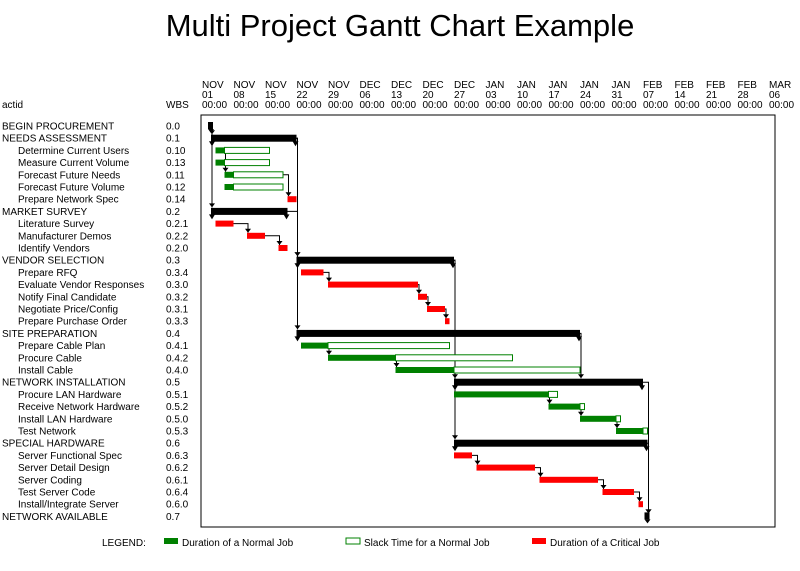  What do you see at coordinates (366, 95) in the screenshot?
I see `tick-label-day: 06` at bounding box center [366, 95].